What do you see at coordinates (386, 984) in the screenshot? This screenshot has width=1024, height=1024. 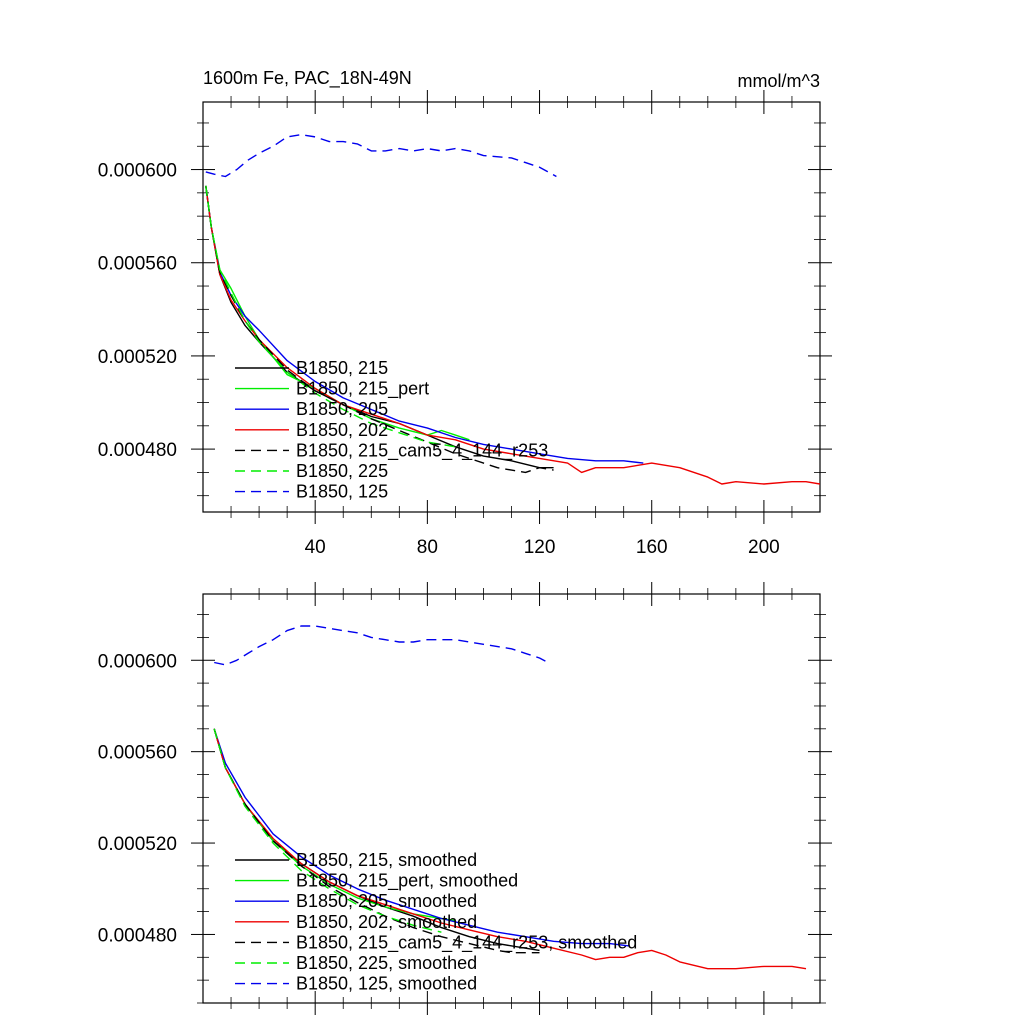 I see `legend-label-6: B1850, 125, smoothed` at bounding box center [386, 984].